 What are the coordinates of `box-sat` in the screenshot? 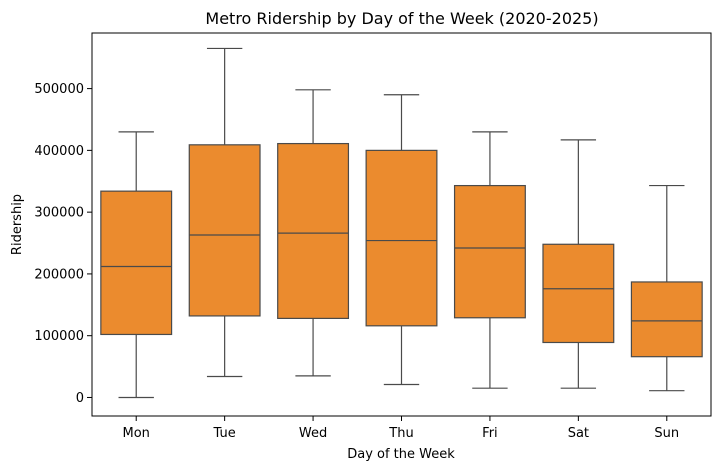 It's located at (578, 293).